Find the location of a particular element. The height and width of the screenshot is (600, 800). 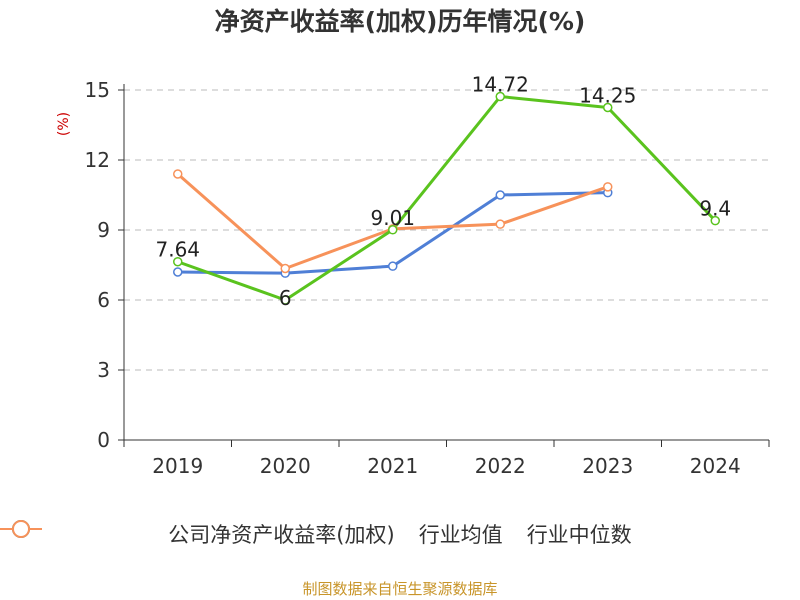

x-tick-label: 2021 is located at coordinates (392, 466).